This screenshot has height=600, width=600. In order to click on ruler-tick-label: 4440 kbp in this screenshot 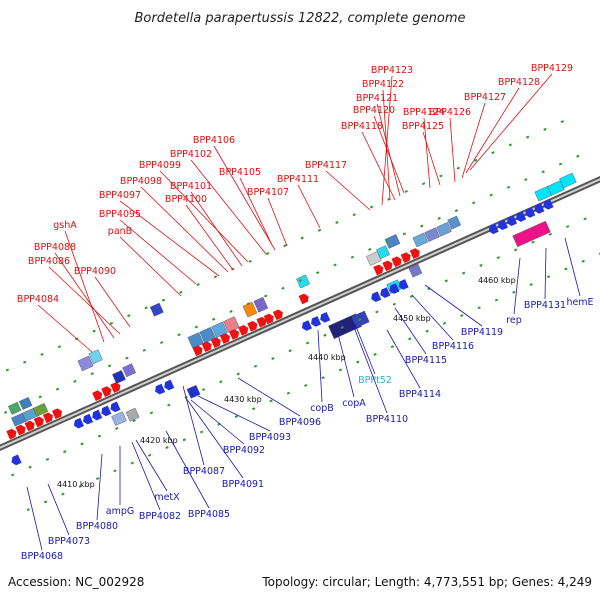, I will do `click(327, 357)`.